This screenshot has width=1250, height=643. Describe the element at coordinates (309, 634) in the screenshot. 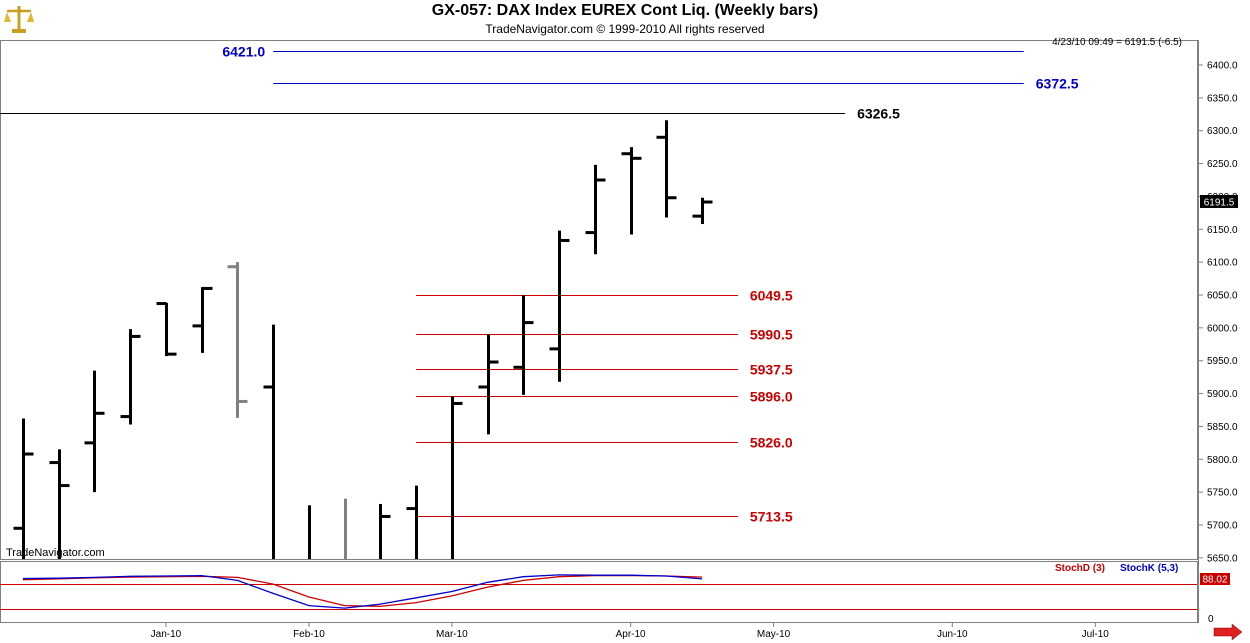

I see `x-tick-label: Feb-10` at that location.